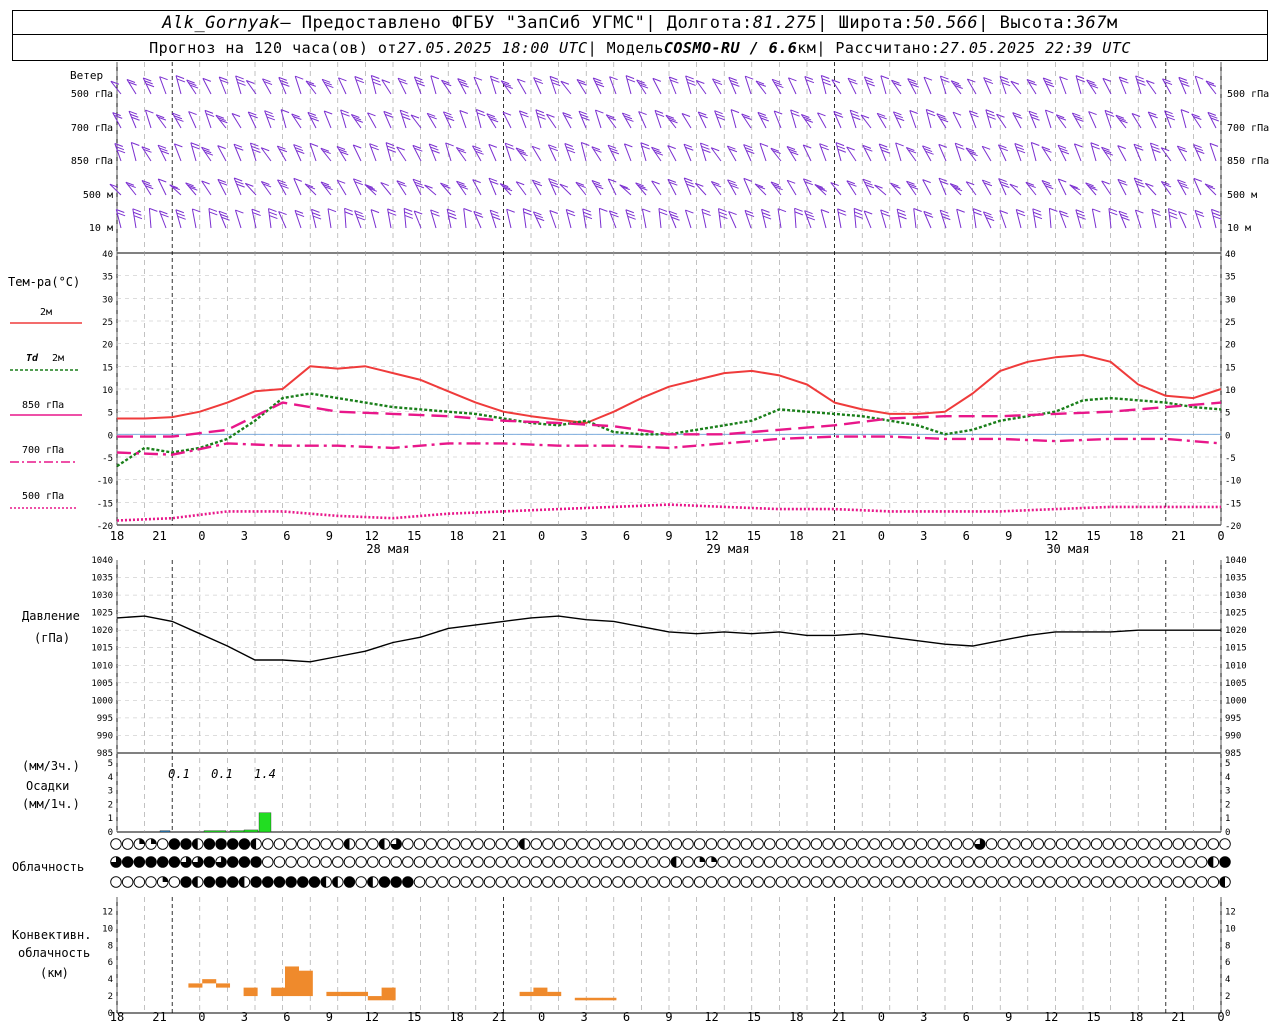 Image resolution: width=1280 pixels, height=1024 pixels. Describe the element at coordinates (1236, 631) in the screenshot. I see `press-ytick-right-4: 1020` at that location.